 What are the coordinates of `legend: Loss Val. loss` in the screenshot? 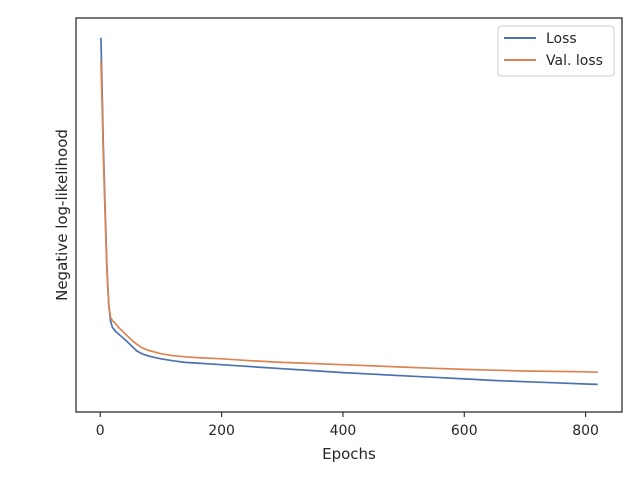 It's located at (556, 51).